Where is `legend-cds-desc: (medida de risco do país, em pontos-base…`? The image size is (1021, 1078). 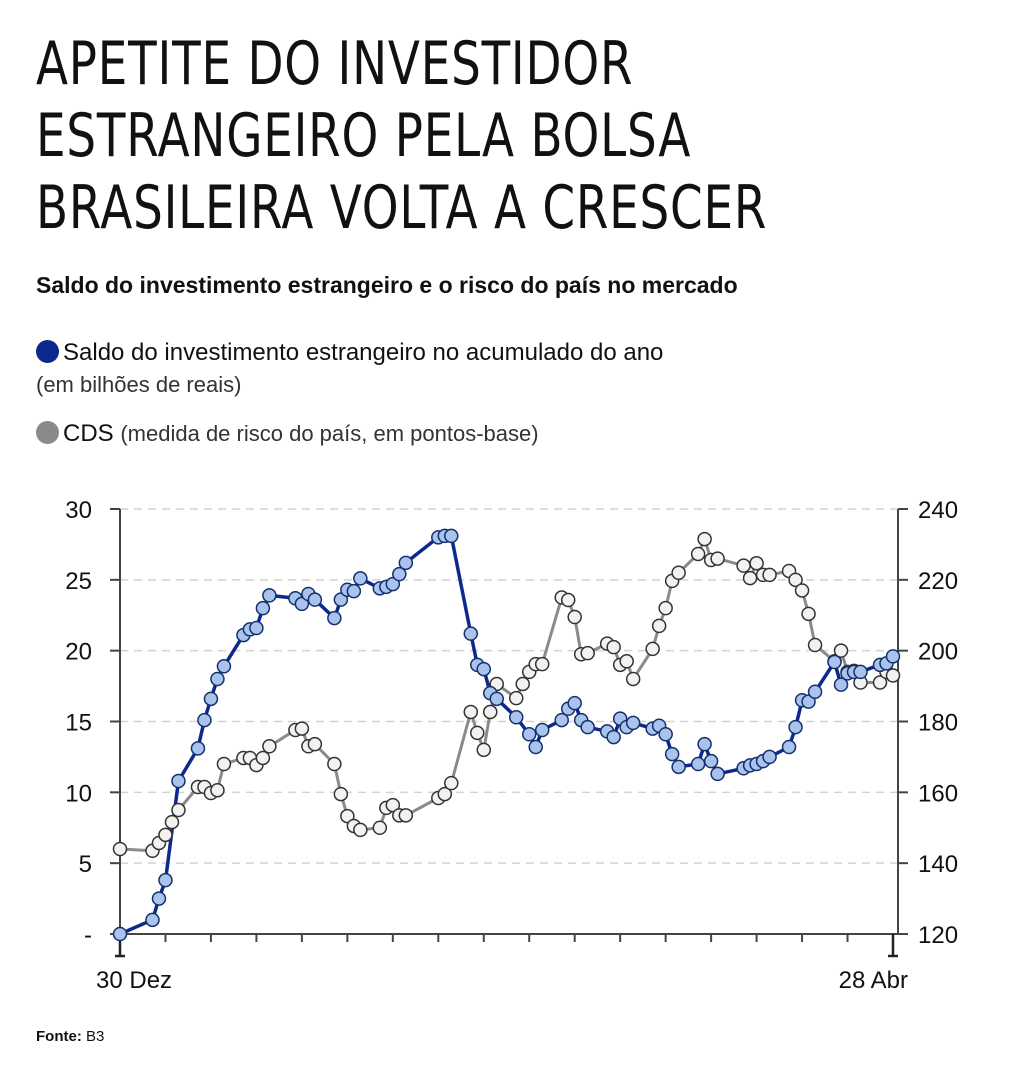 legend-cds-desc: (medida de risco do país, em pontos-base… is located at coordinates (329, 433).